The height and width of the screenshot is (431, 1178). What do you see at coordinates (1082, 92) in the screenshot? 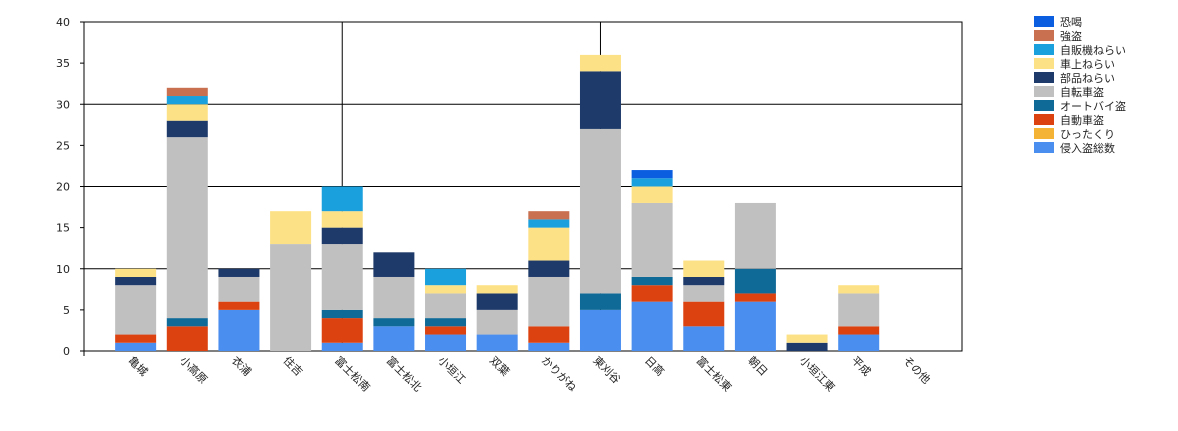
I see `legend-label: 自転車盗` at bounding box center [1082, 92].